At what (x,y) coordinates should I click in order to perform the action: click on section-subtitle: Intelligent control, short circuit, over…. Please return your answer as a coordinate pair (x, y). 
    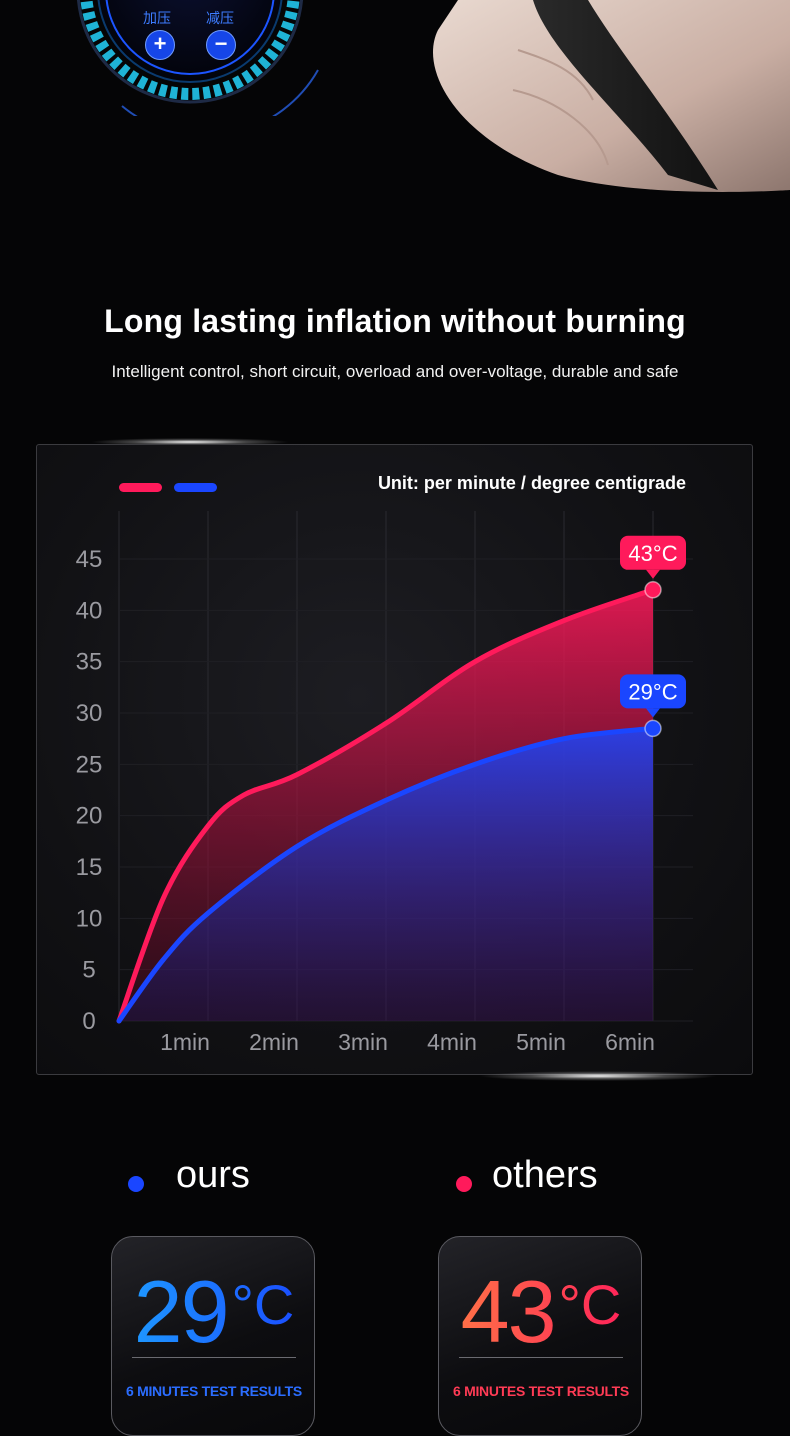
    Looking at the image, I should click on (395, 371).